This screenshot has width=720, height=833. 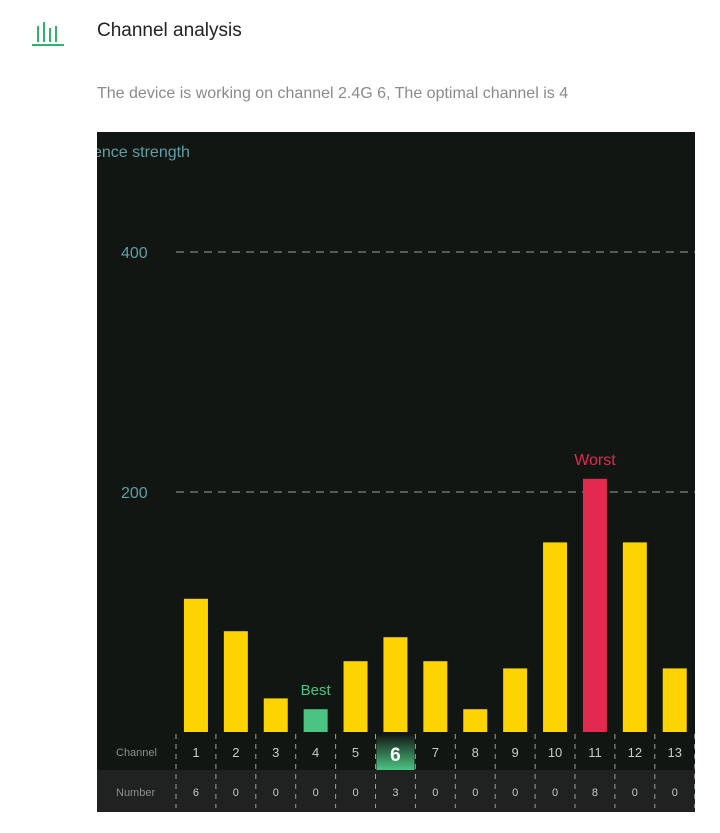 What do you see at coordinates (316, 690) in the screenshot?
I see `best-label: Best` at bounding box center [316, 690].